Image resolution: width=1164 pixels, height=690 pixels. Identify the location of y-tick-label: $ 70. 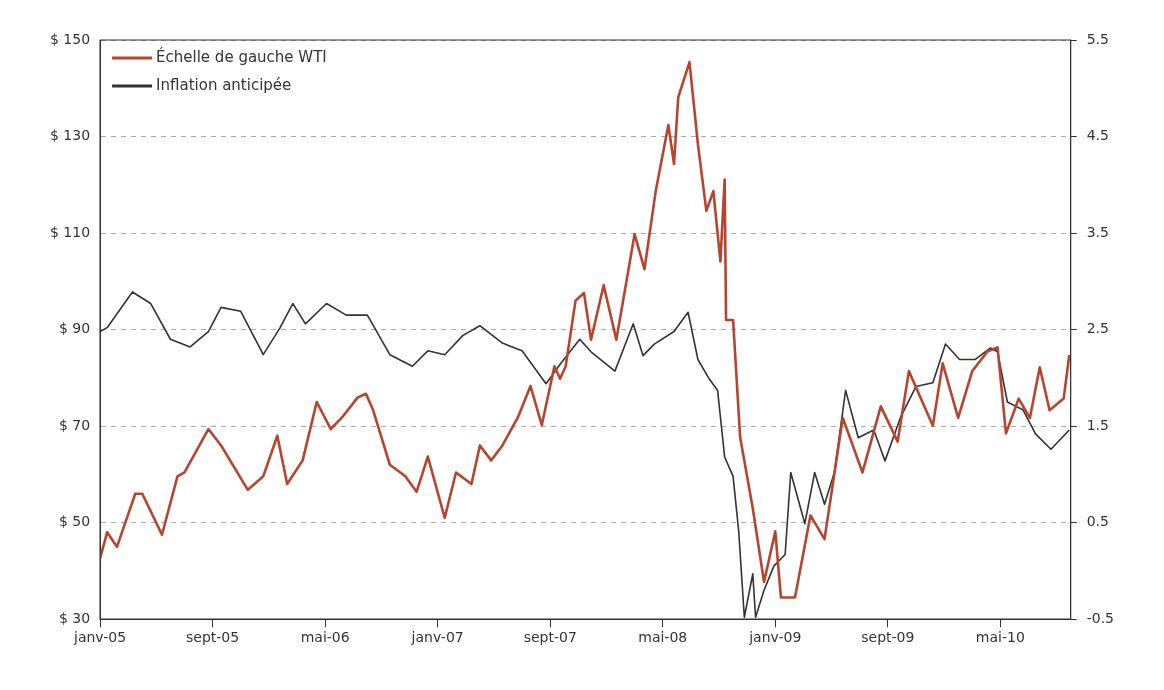
(74, 424).